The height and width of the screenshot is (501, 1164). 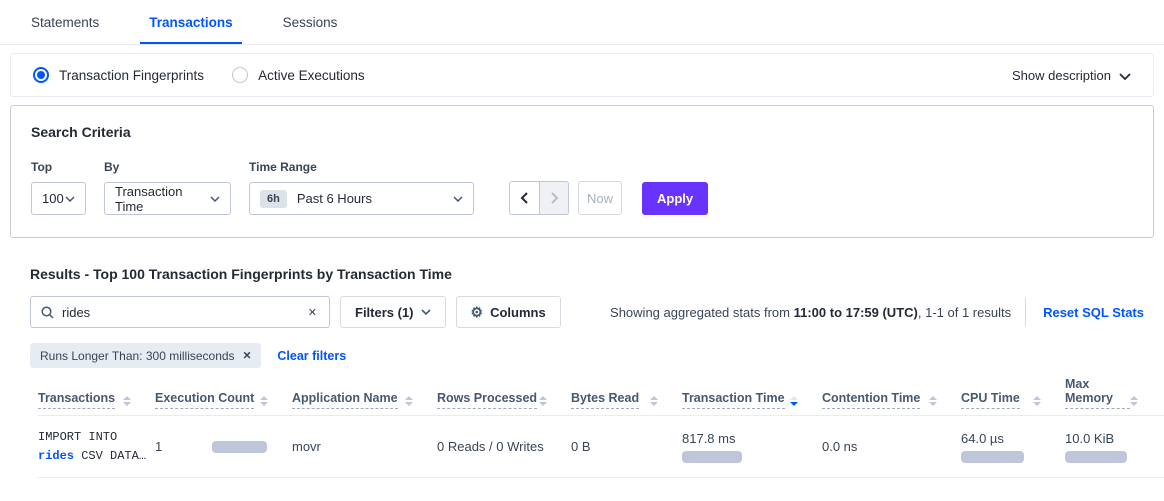 I want to click on rows-processed-cell: 0 Reads / 0 Writes, so click(x=490, y=446).